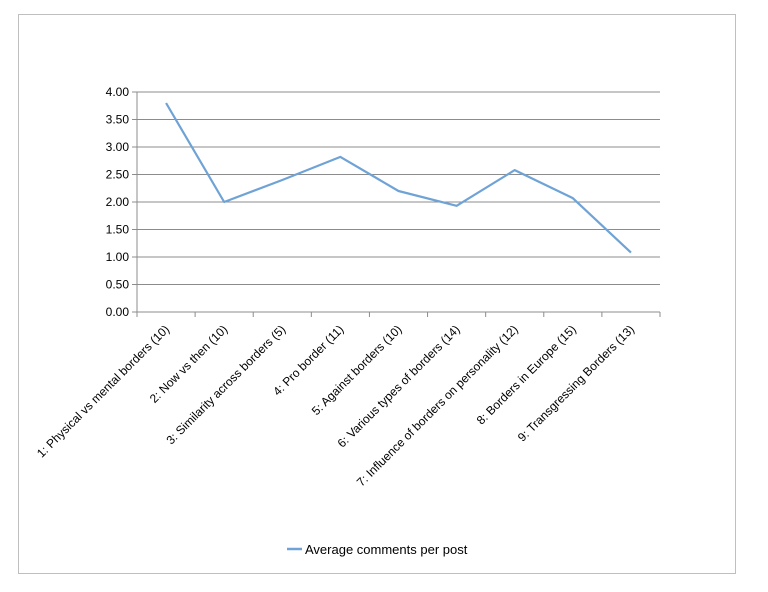  Describe the element at coordinates (526, 374) in the screenshot. I see `x-tick-label: 8: Borders in Europe (15)` at that location.